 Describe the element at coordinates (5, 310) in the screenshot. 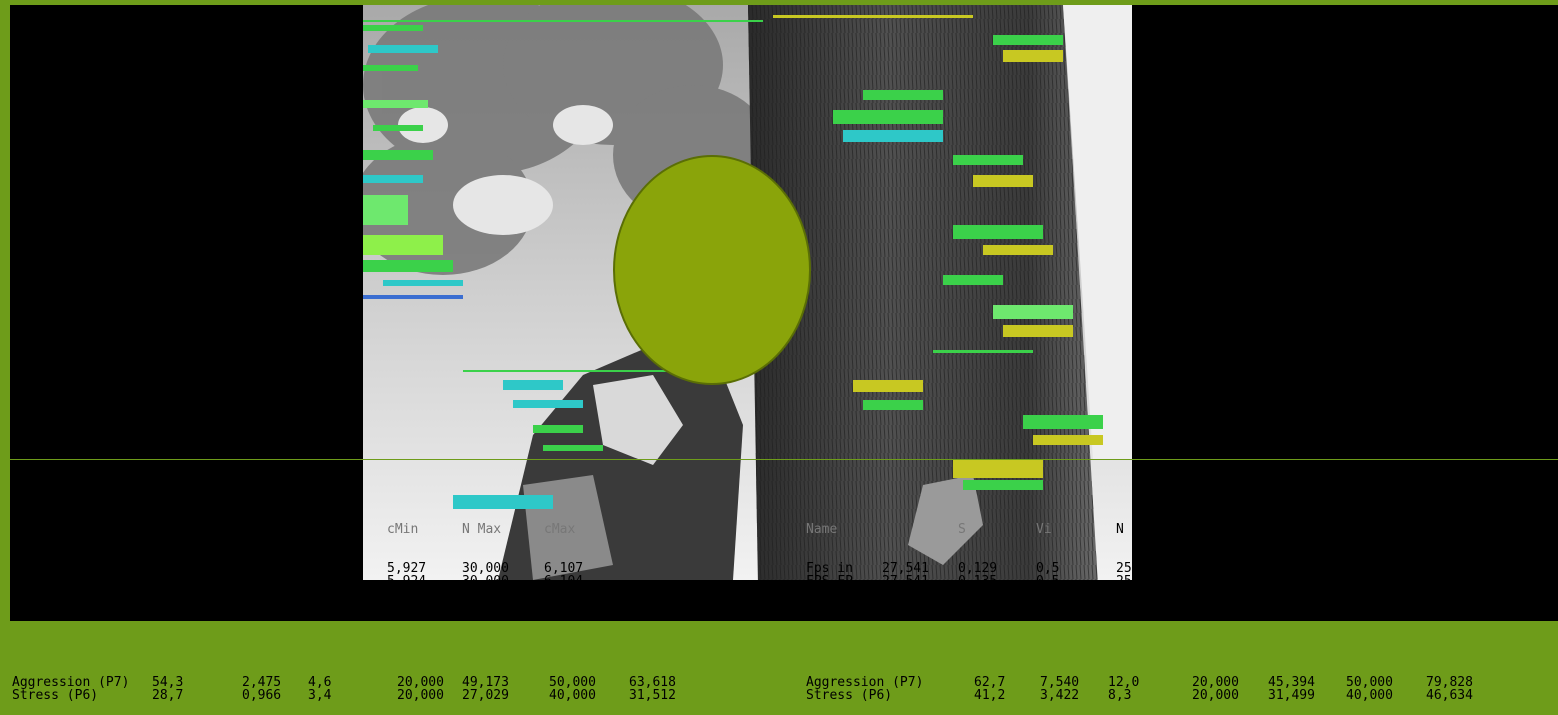

I see `left-border` at that location.